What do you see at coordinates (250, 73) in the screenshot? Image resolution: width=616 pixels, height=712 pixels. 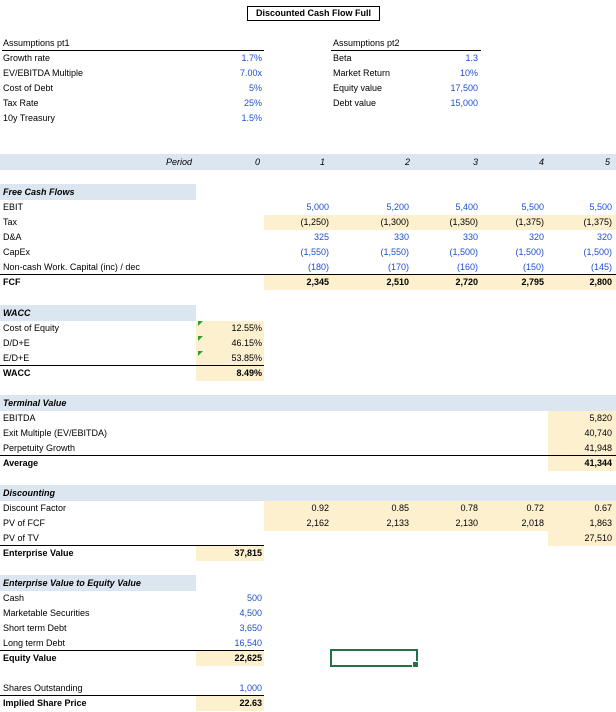 I see `assumption-value: 7.00x` at bounding box center [250, 73].